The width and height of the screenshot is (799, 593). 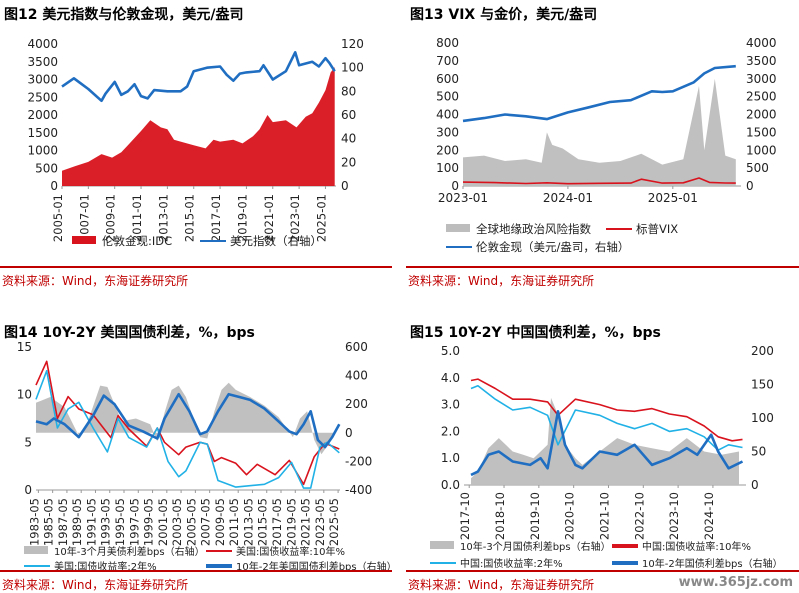 What do you see at coordinates (220, 522) in the screenshot?
I see `x-tick-label: 2009-05` at bounding box center [220, 522].